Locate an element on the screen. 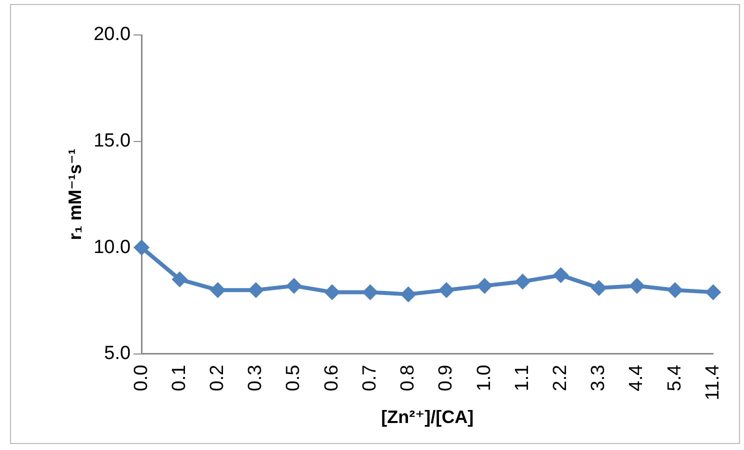  y-tick-label: 15.0 is located at coordinates (112, 141).